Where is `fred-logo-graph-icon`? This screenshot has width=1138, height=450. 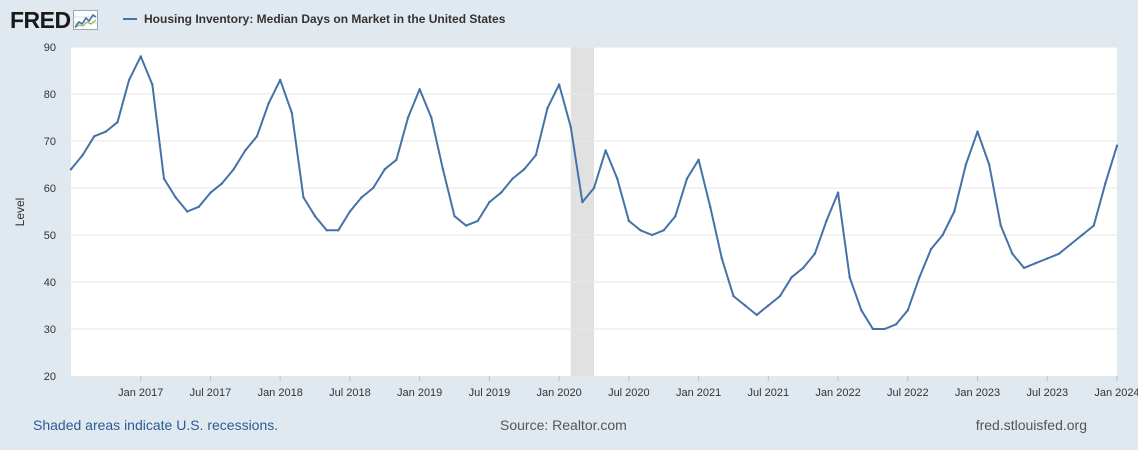 fred-logo-graph-icon is located at coordinates (85, 20).